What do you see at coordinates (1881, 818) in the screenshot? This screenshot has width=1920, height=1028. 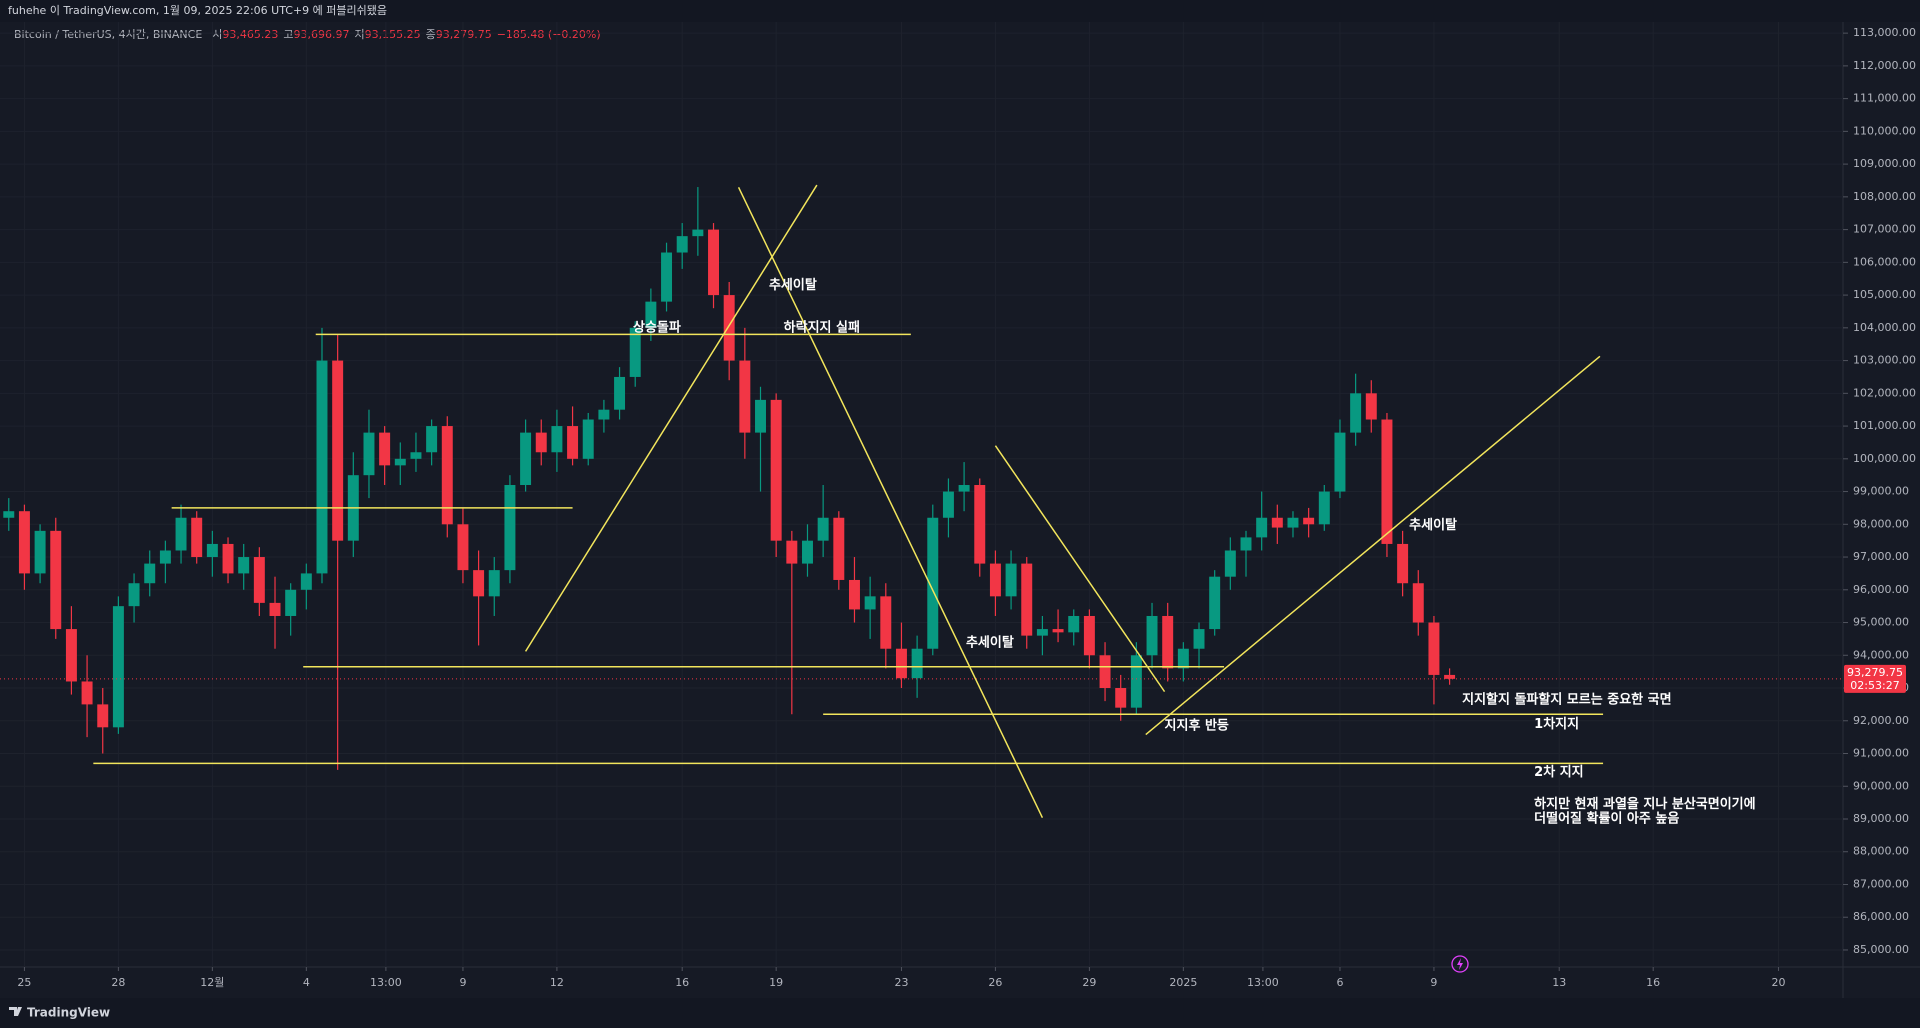 I see `y-tick-label: 89,000.00` at bounding box center [1881, 818].